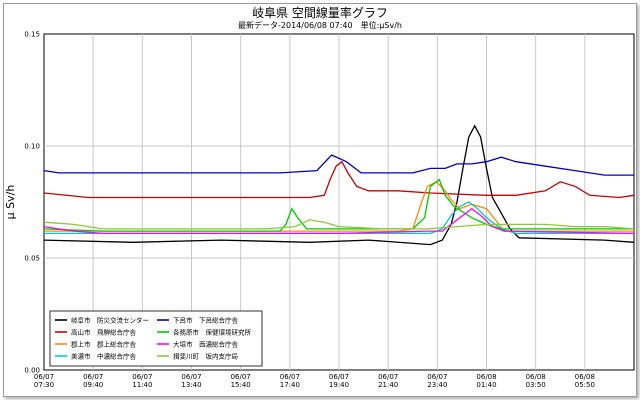  What do you see at coordinates (32, 259) in the screenshot?
I see `y-tick-label: 0.05` at bounding box center [32, 259].